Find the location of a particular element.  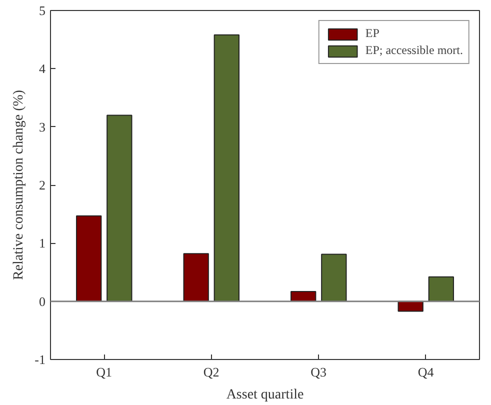

y-tick-label: -1 is located at coordinates (40, 359).